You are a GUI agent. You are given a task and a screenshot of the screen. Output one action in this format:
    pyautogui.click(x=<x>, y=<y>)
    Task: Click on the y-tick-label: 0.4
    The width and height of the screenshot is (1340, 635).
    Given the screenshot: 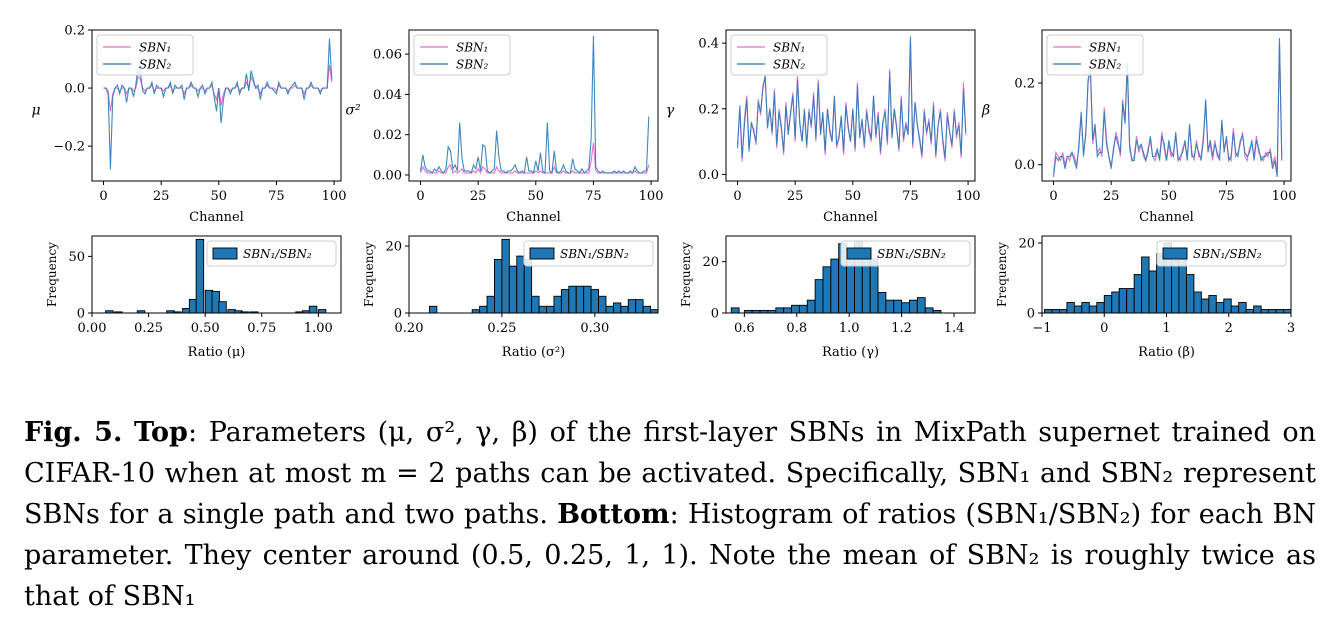 What is the action you would take?
    pyautogui.click(x=708, y=44)
    